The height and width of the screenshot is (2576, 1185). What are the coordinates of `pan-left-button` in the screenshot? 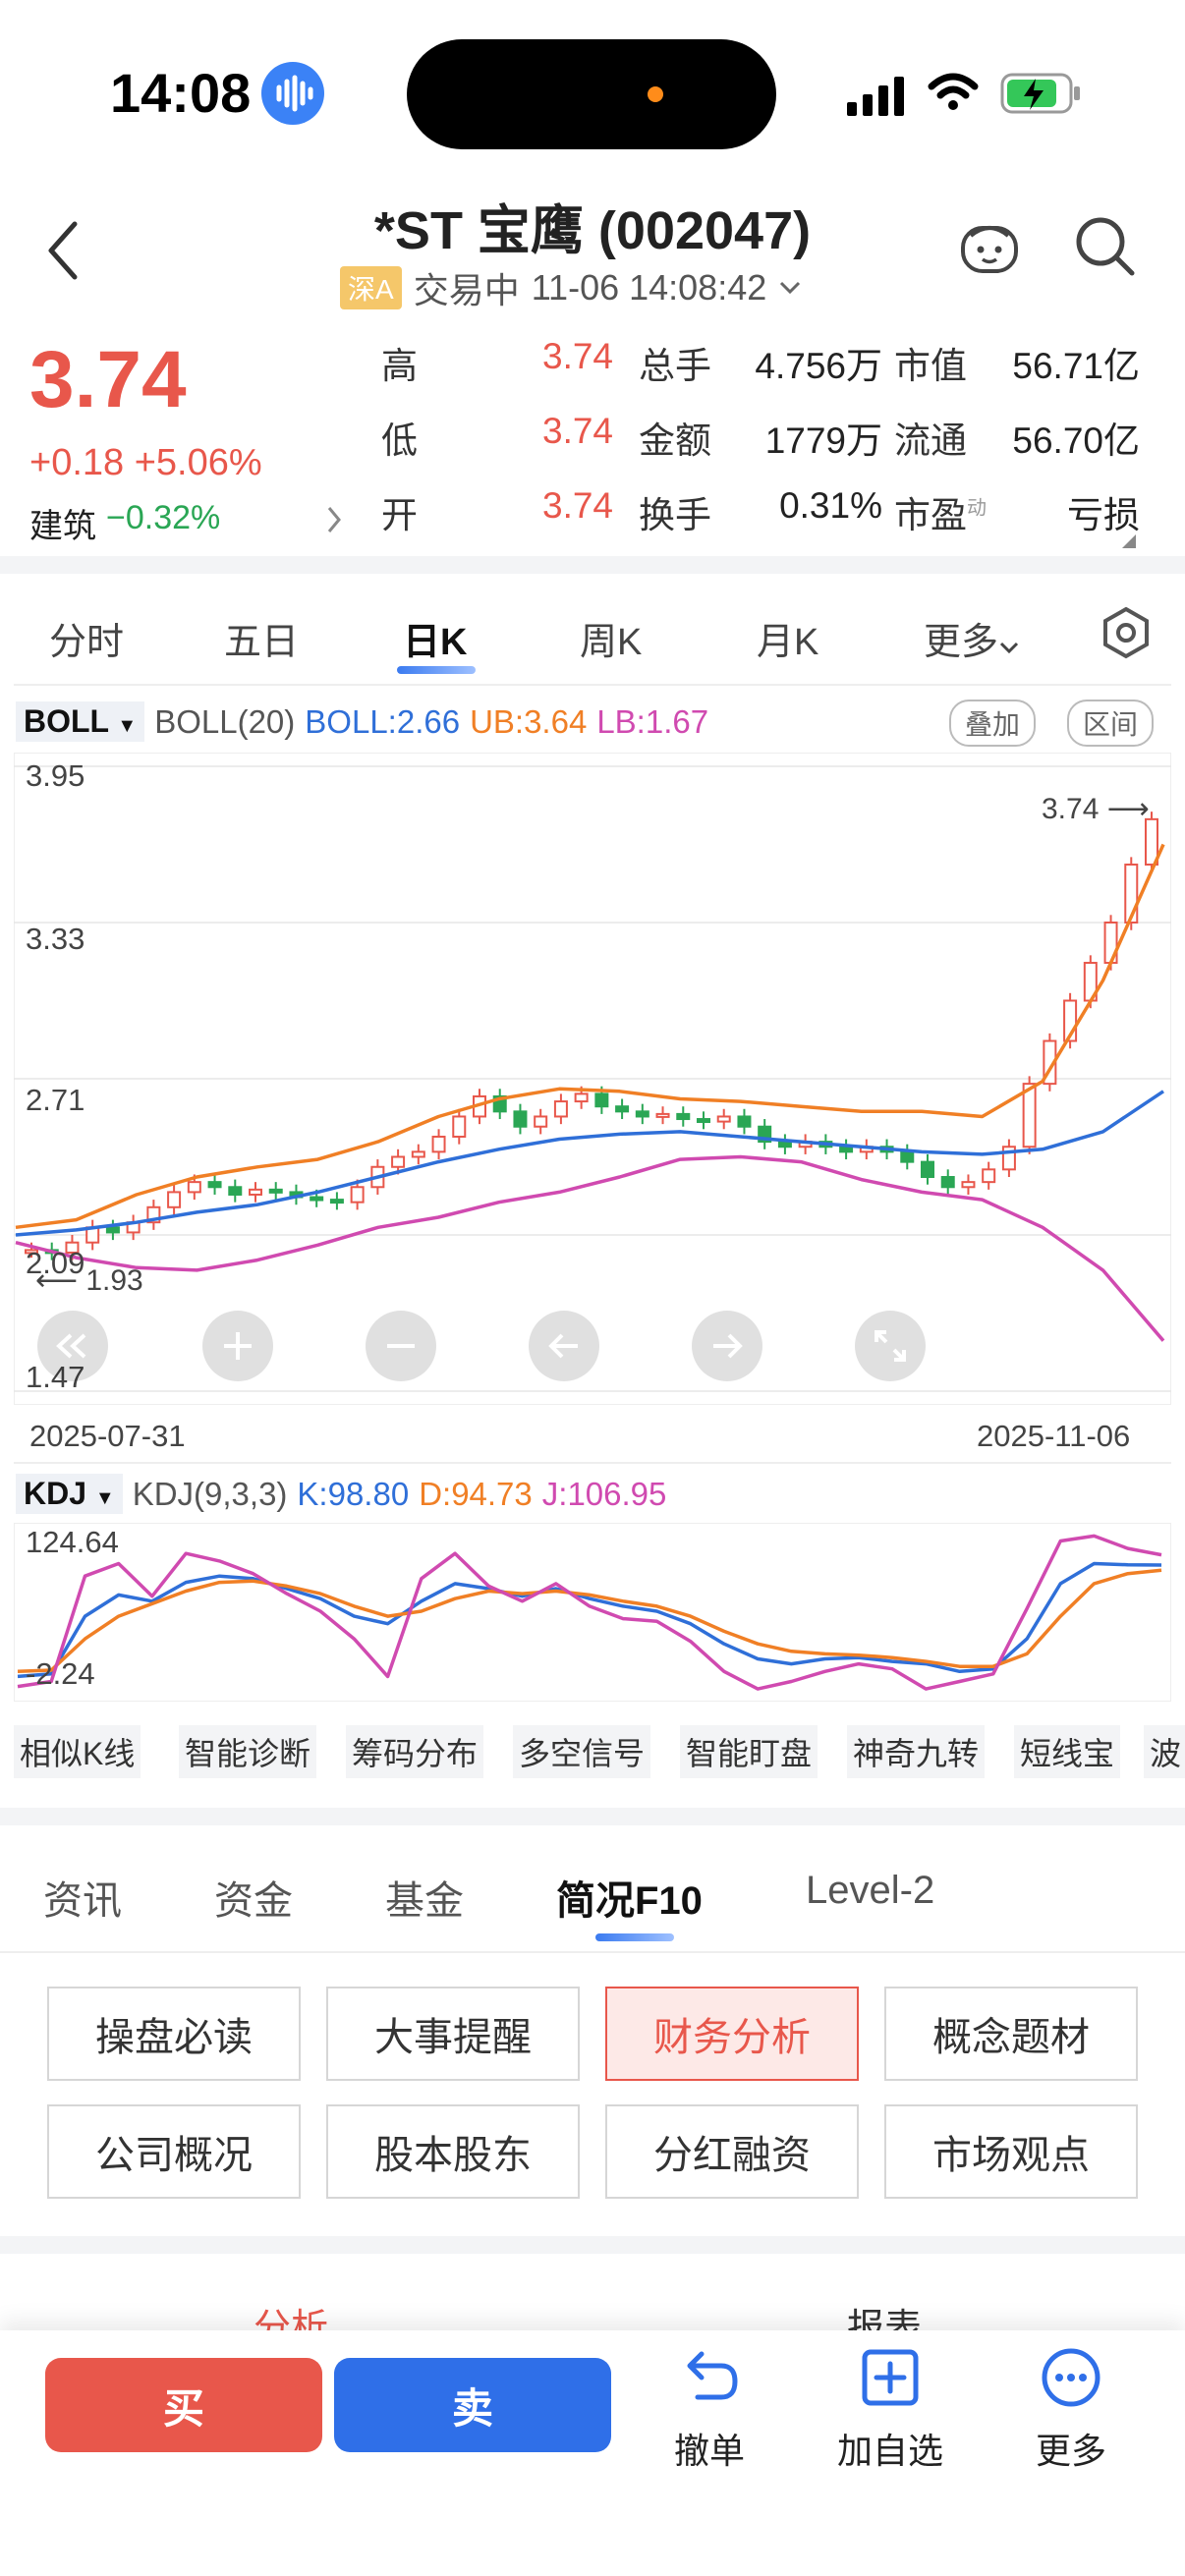 It's located at (564, 1346).